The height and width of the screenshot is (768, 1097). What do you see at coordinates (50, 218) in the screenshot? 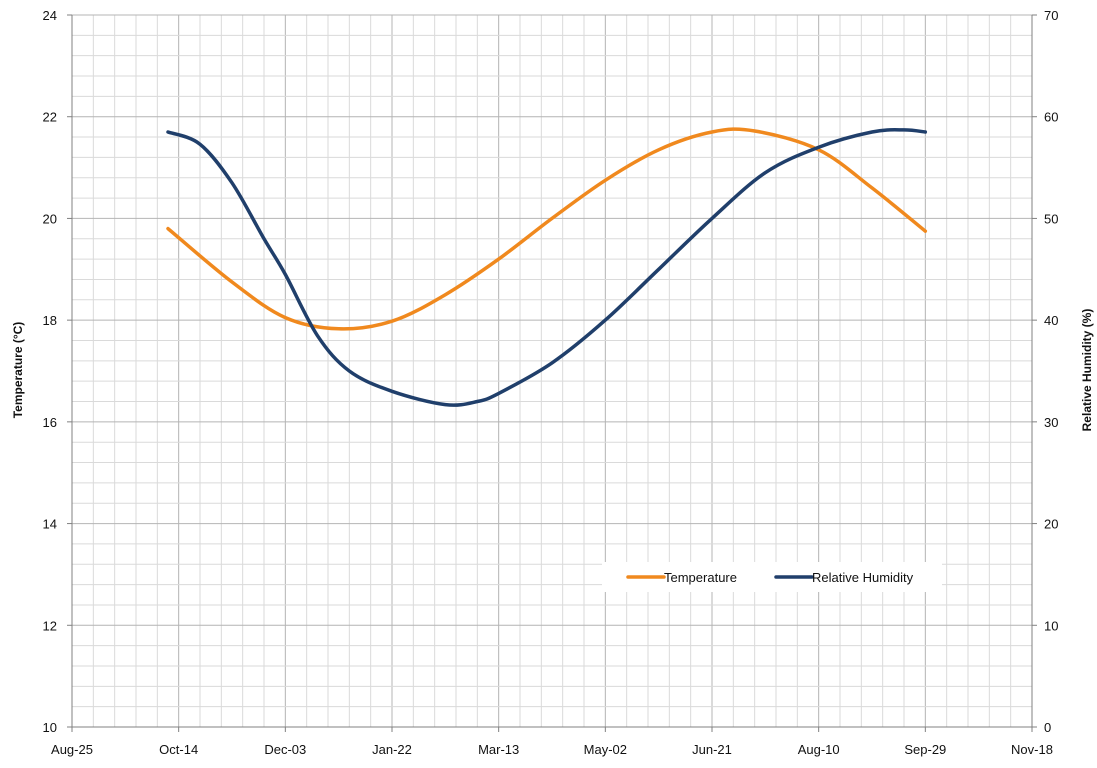
I see `y-tick-label-left: 20` at bounding box center [50, 218].